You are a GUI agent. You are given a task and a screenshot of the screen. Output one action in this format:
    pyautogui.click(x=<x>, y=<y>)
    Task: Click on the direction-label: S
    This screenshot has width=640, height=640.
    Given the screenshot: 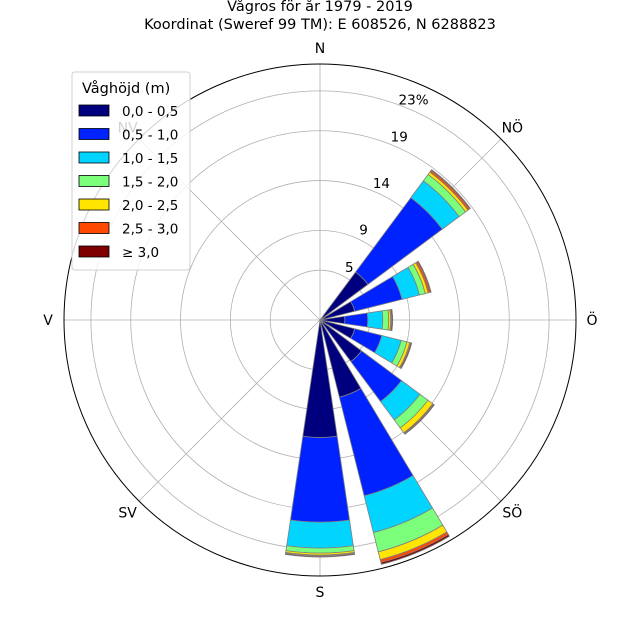 What is the action you would take?
    pyautogui.click(x=320, y=593)
    